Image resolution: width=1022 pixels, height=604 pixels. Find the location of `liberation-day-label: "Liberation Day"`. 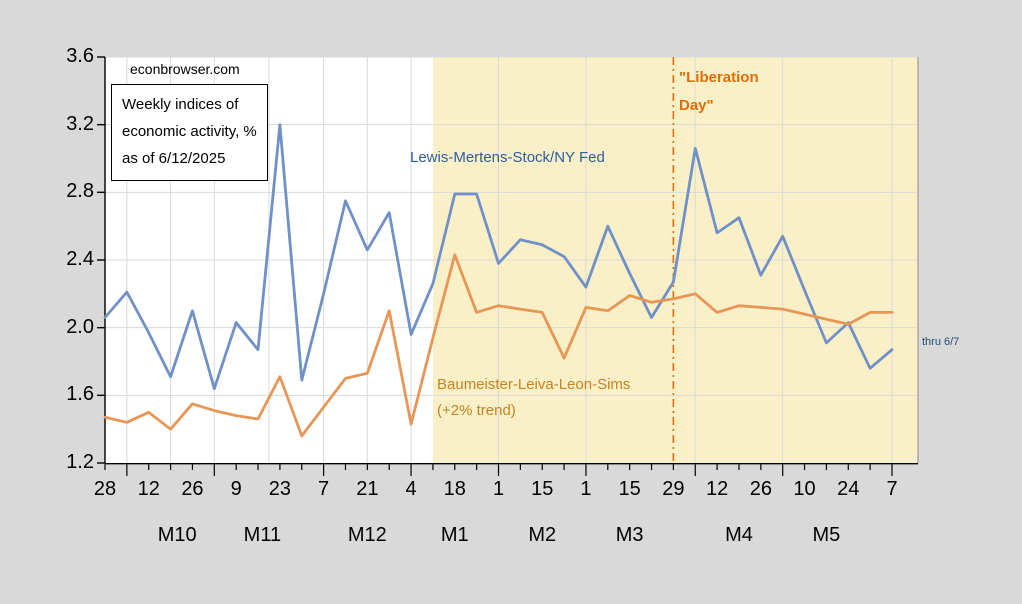

liberation-day-label: "Liberation Day" is located at coordinates (719, 92).